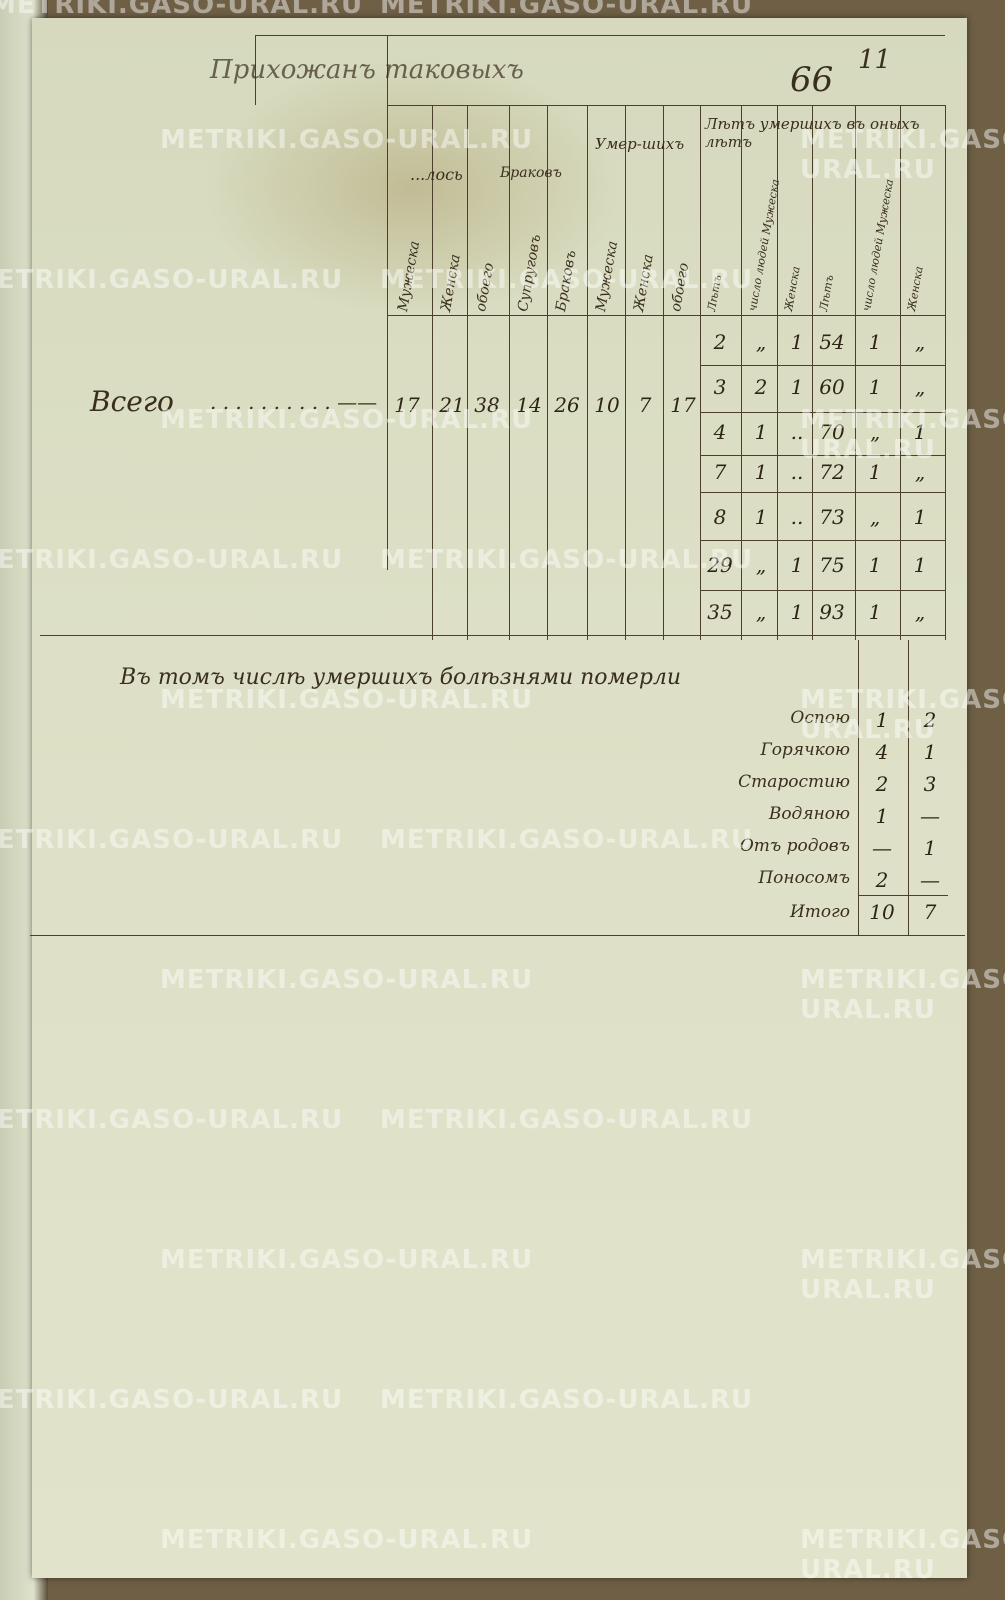 This screenshot has width=1005, height=1600. I want to click on disease-name: Старостию, so click(794, 782).